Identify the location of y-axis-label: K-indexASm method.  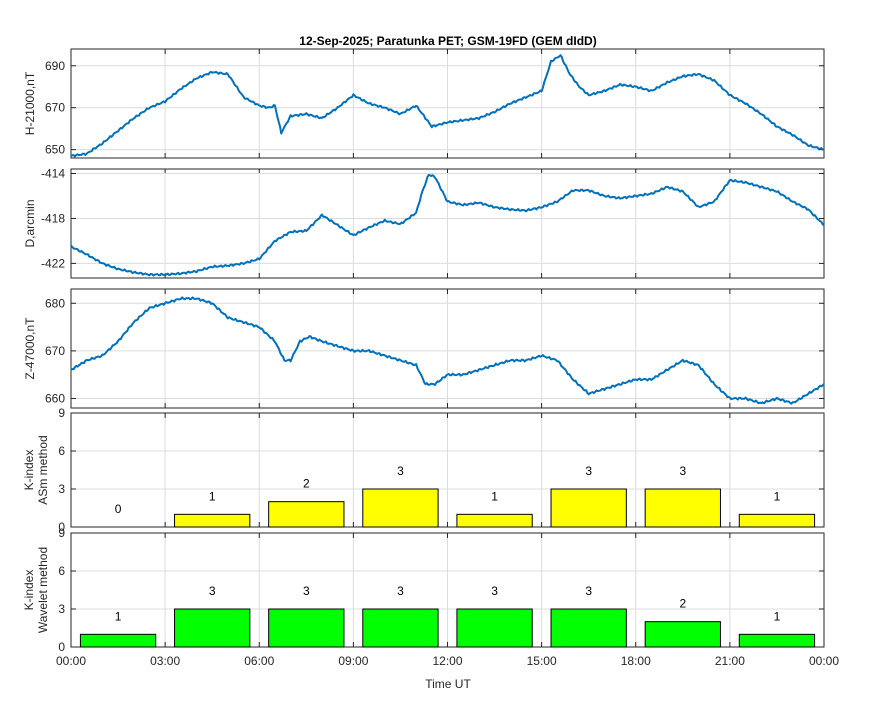
(36, 469).